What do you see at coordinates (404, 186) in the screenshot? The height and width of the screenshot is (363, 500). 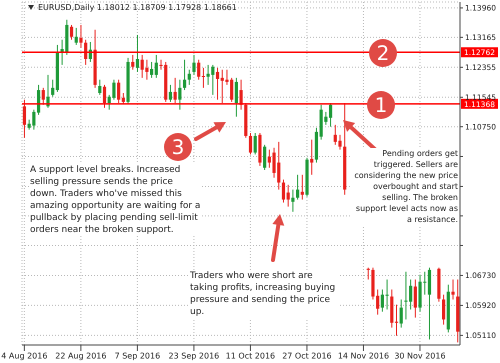 I see `annotation: Pending orders get triggered. Sellers are considering the new price overbought and start selling. The broken support level acts now as a resistance.` at bounding box center [404, 186].